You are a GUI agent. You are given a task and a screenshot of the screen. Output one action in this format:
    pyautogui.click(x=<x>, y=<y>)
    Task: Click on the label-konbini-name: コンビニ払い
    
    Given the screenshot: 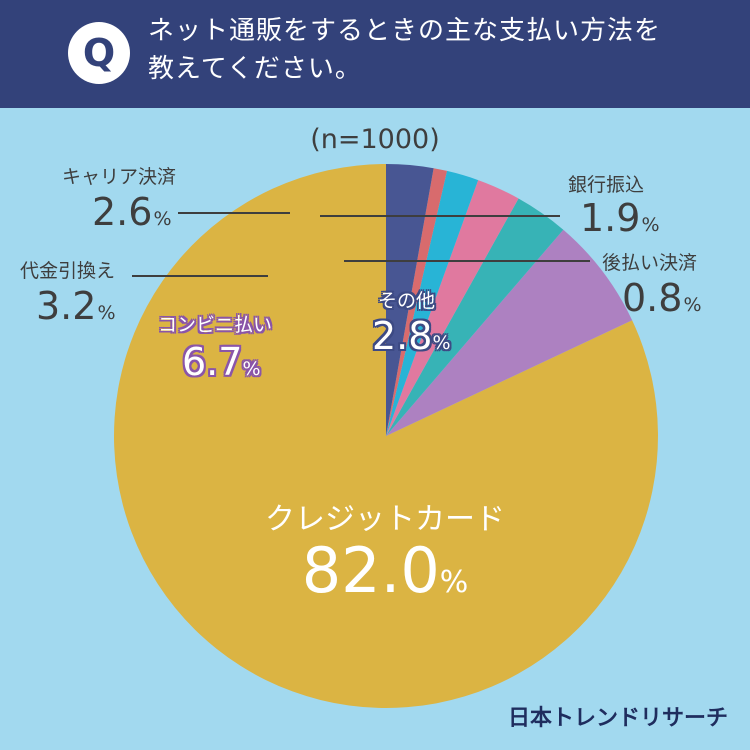 What is the action you would take?
    pyautogui.click(x=215, y=325)
    